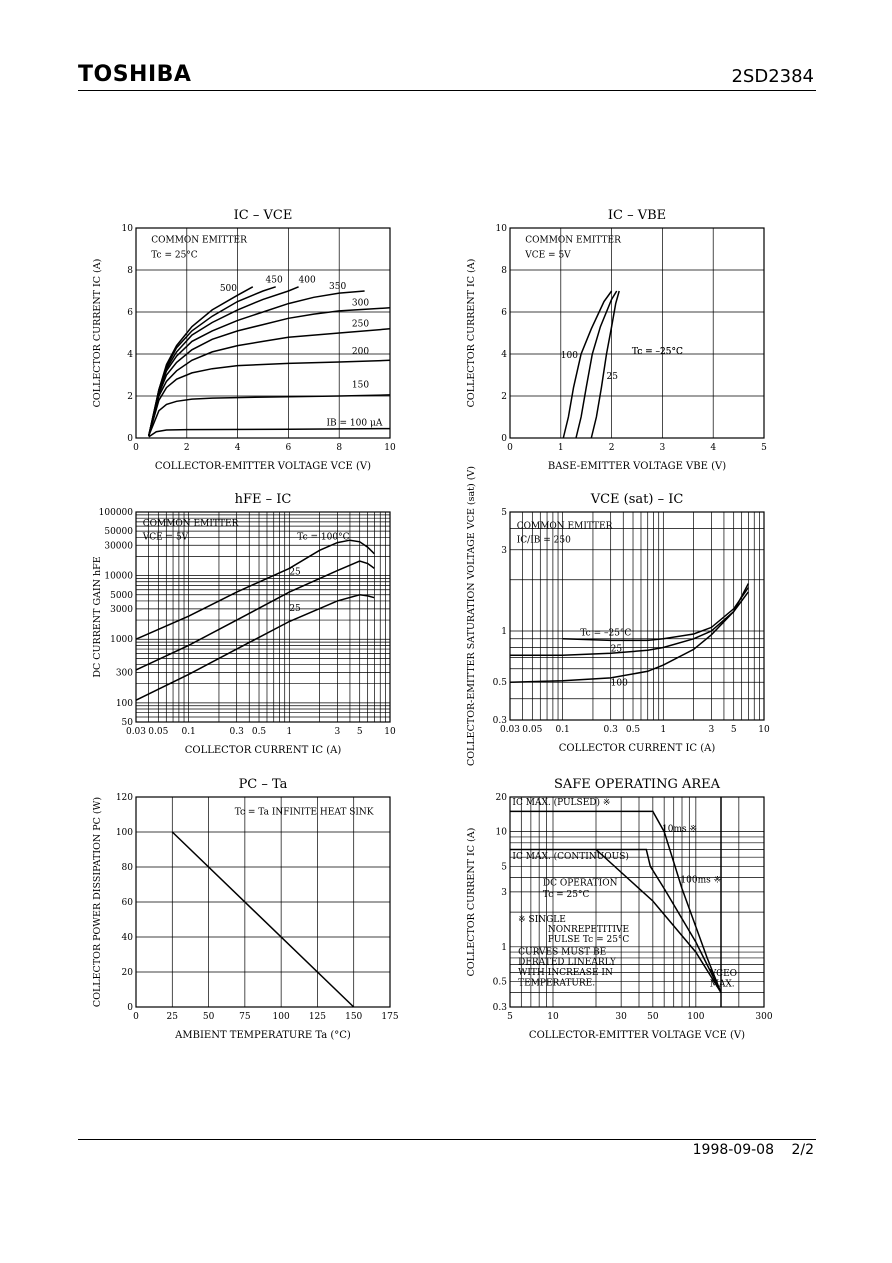 This screenshot has height=1263, width=892. What do you see at coordinates (128, 903) in the screenshot?
I see `y-tick-label: 60` at bounding box center [128, 903].